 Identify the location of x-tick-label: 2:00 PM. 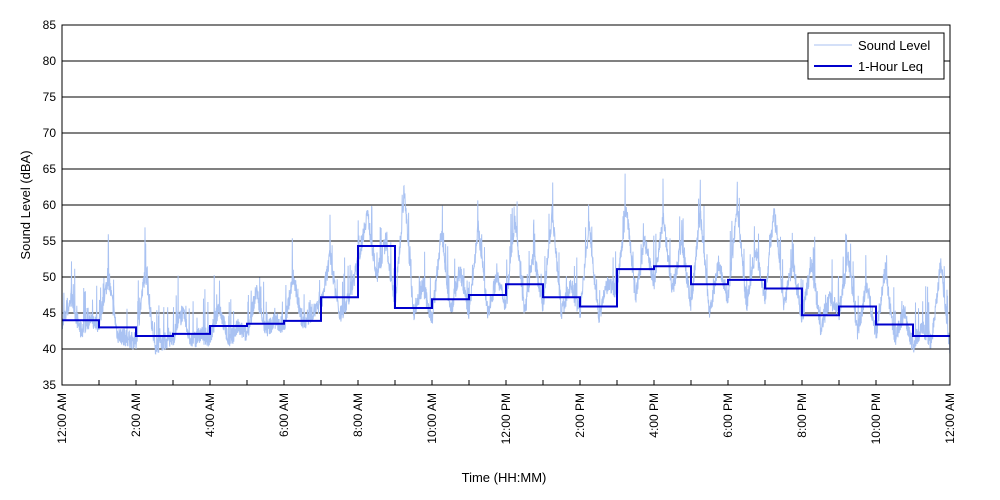
(580, 415).